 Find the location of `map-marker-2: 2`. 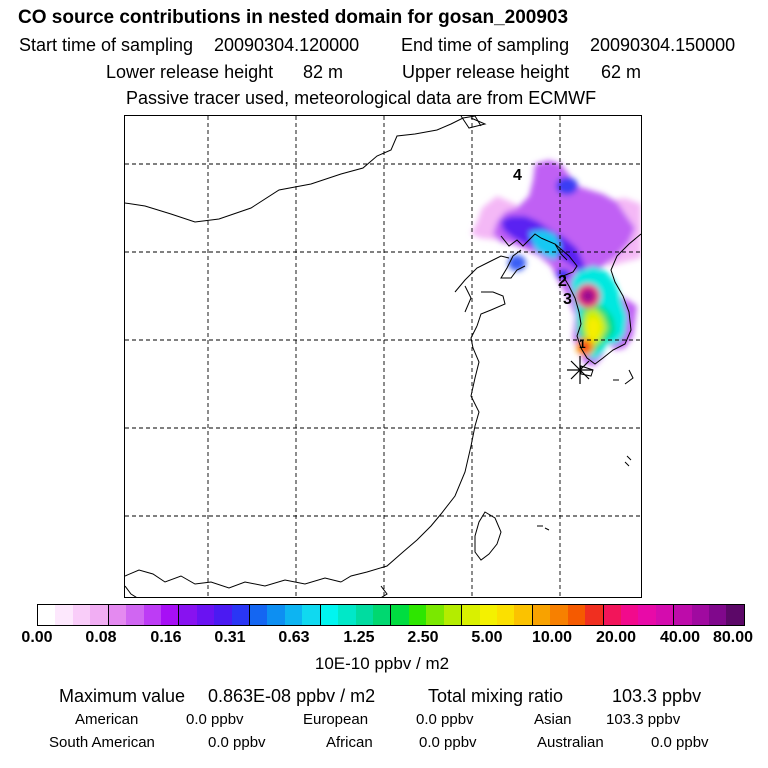

map-marker-2: 2 is located at coordinates (562, 281).